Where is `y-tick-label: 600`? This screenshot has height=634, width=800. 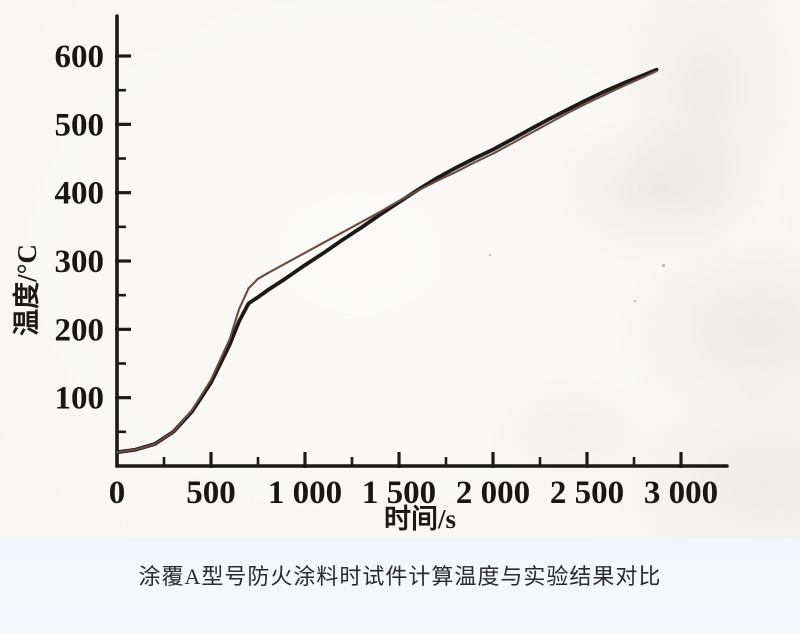
y-tick-label: 600 is located at coordinates (80, 57).